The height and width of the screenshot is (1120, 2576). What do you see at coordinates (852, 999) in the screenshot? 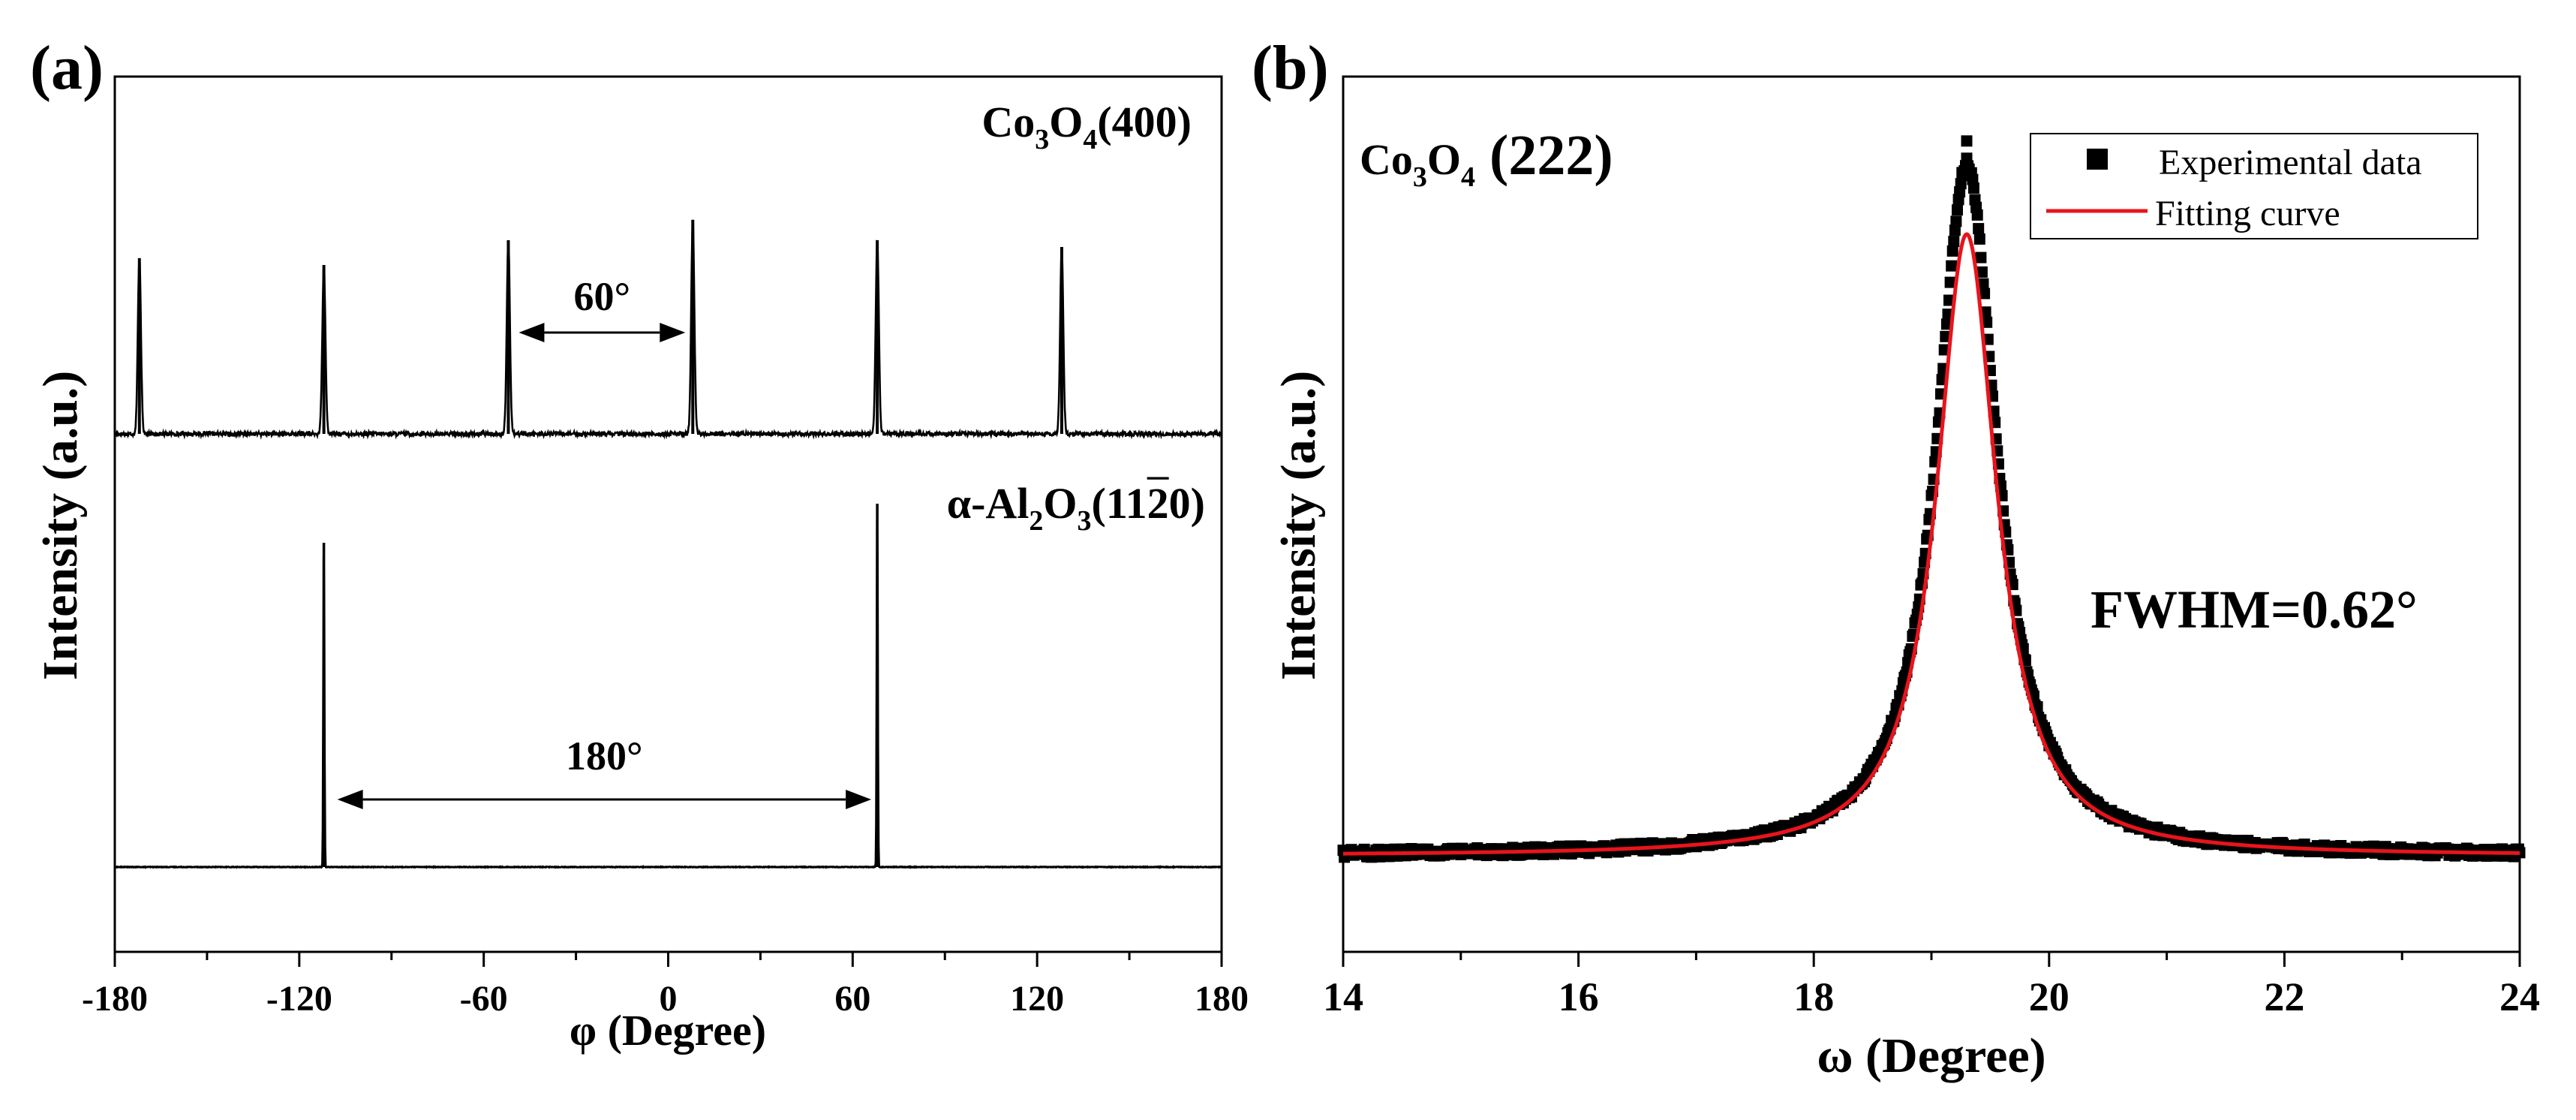
I see `panel-a-x-tick-label: 60` at bounding box center [852, 999].